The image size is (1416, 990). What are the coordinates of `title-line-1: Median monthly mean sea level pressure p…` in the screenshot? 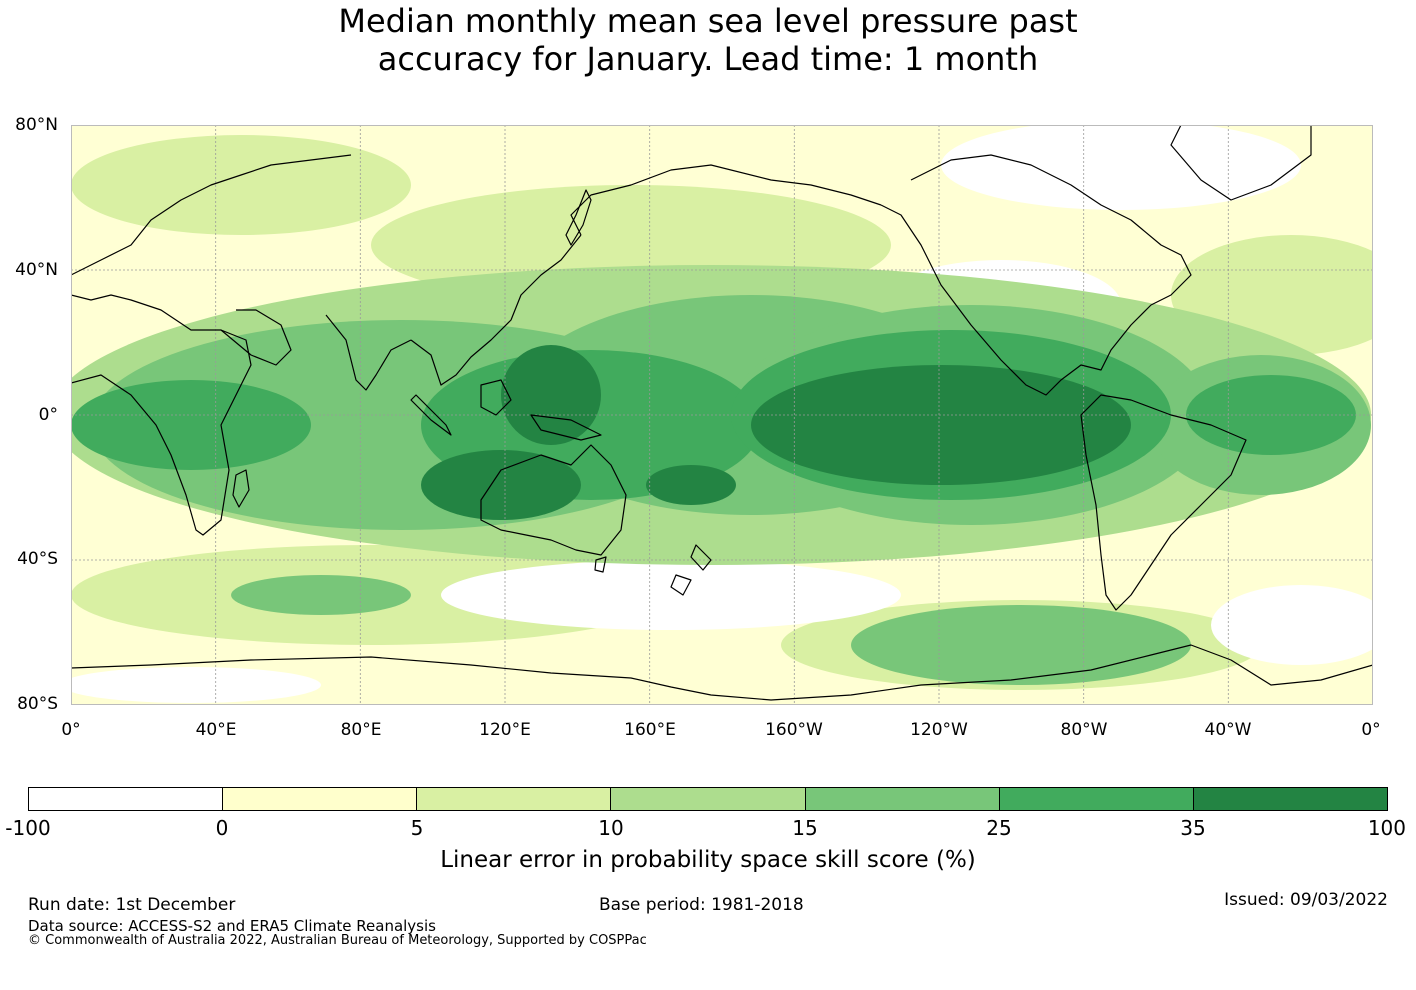 It's located at (708, 21).